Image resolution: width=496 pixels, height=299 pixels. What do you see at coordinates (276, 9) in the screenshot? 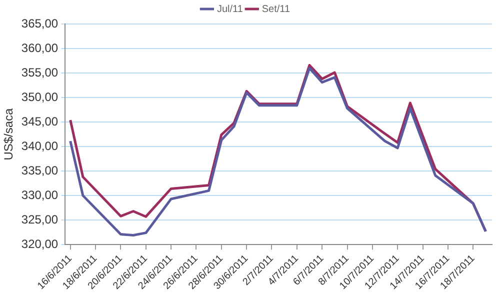
I see `legend-label: Set/11` at bounding box center [276, 9].